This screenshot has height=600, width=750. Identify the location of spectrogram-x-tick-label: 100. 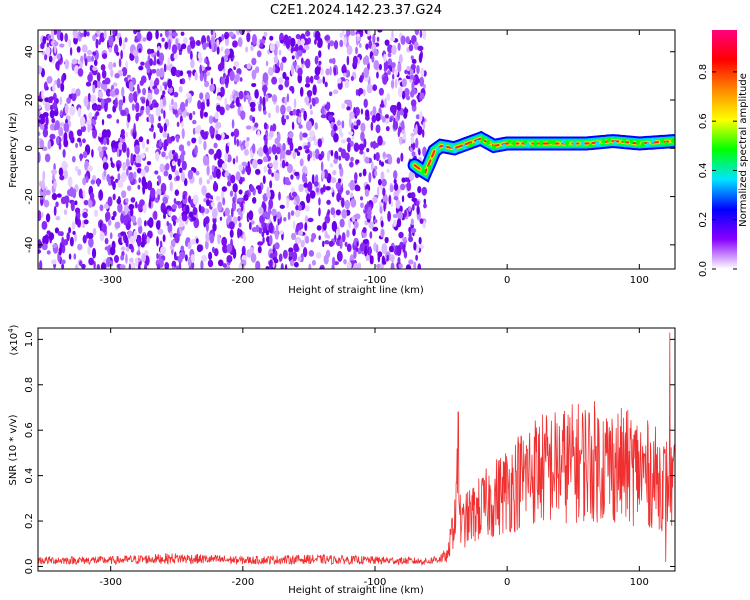
(639, 280).